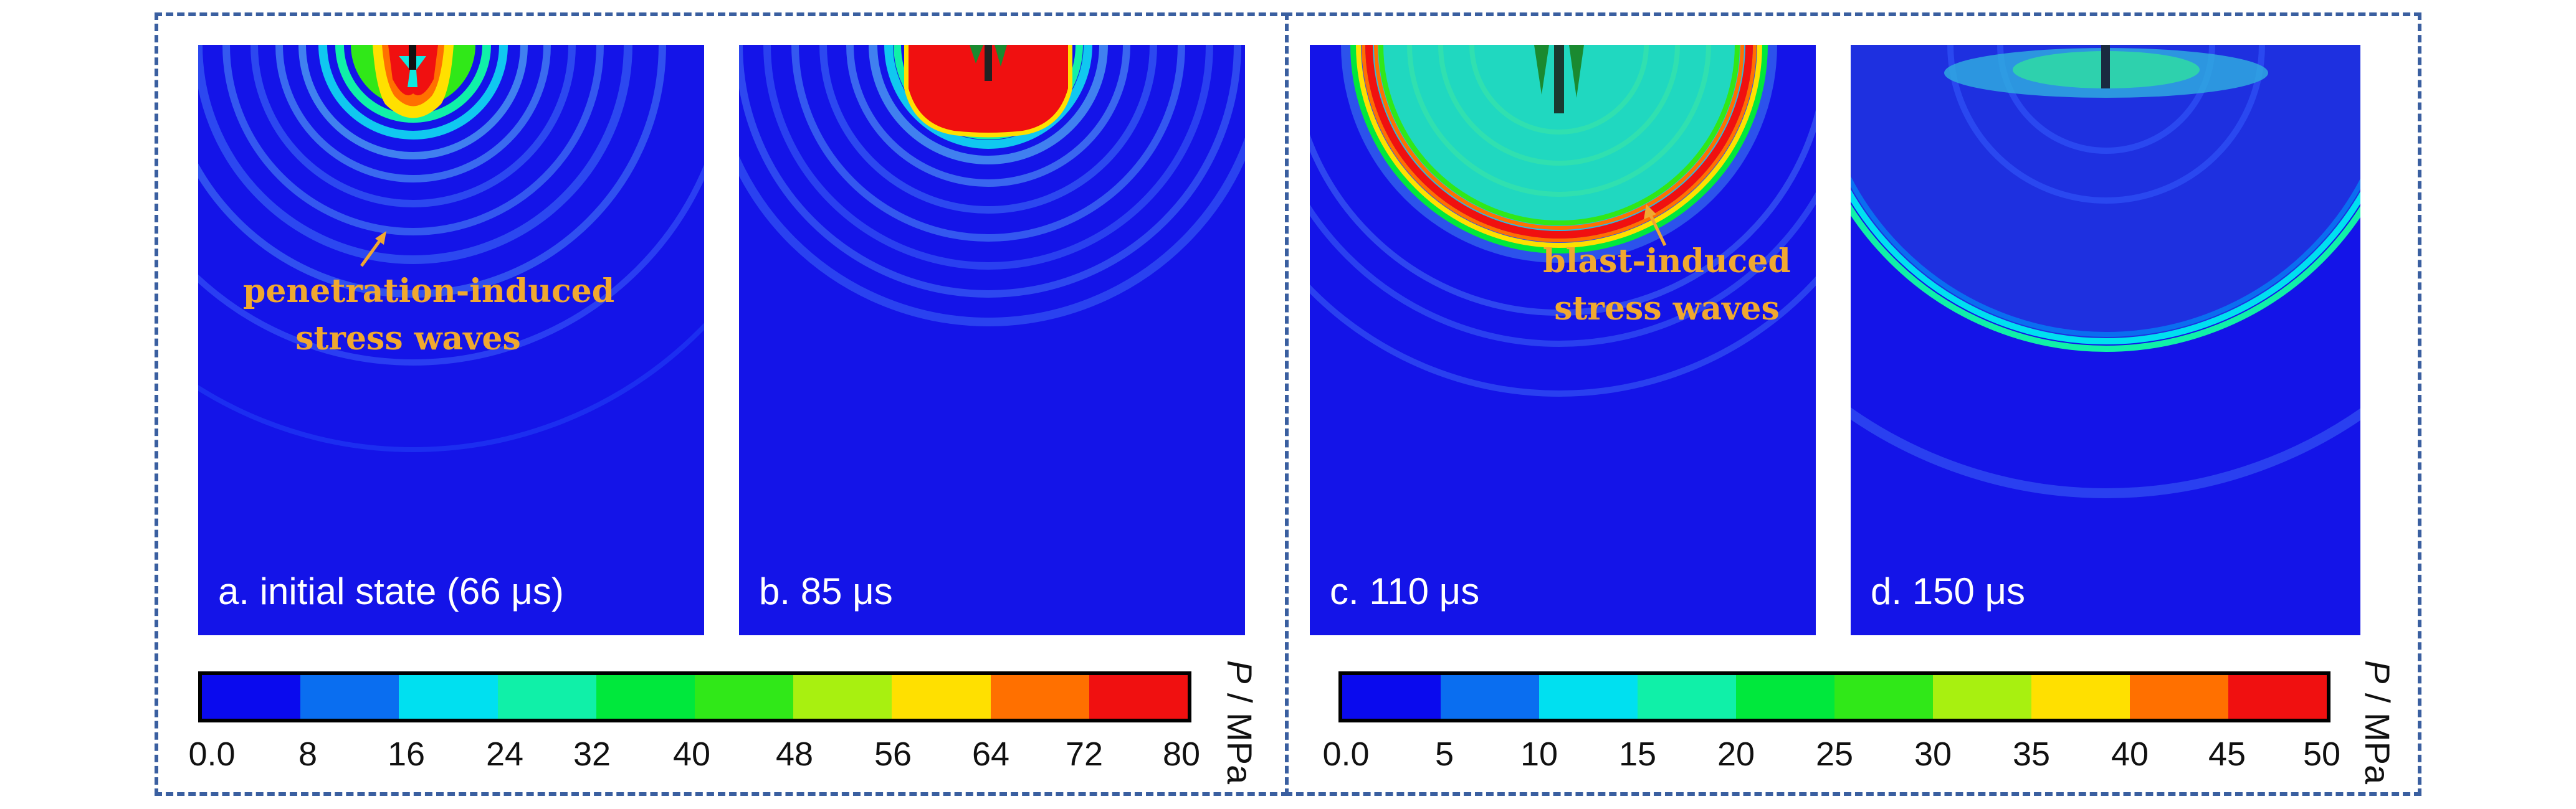  Describe the element at coordinates (1239, 734) in the screenshot. I see `colorbar-left-unit-rest: / MPa` at that location.